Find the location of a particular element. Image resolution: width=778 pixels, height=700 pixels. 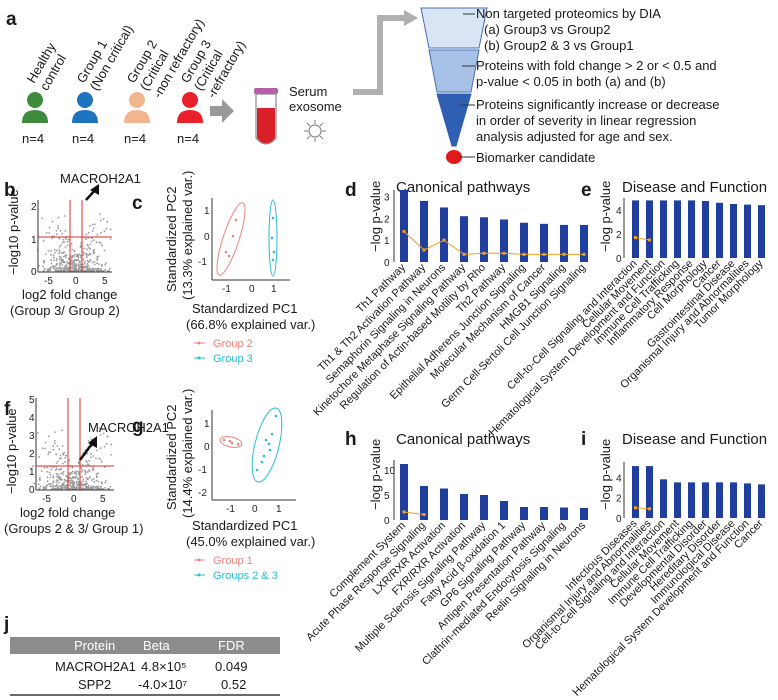

x-tick: 1 is located at coordinates (274, 289).